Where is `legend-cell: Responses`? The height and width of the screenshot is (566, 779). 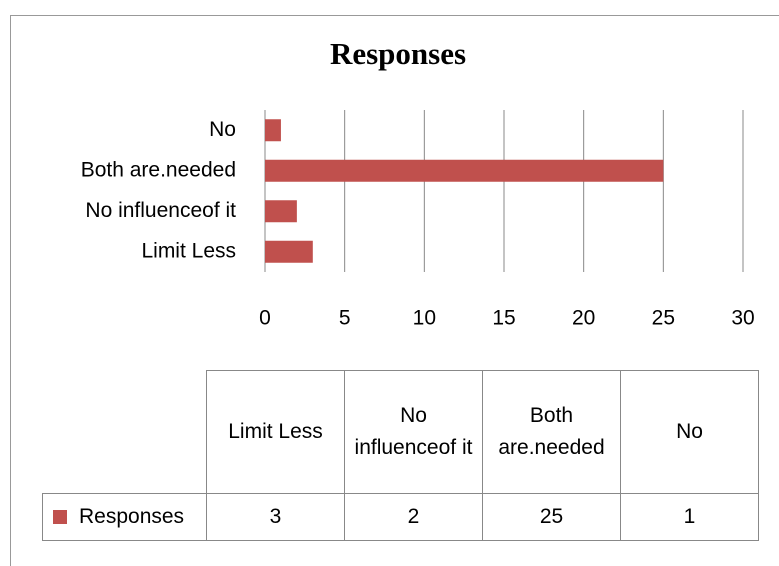 legend-cell: Responses is located at coordinates (124, 517).